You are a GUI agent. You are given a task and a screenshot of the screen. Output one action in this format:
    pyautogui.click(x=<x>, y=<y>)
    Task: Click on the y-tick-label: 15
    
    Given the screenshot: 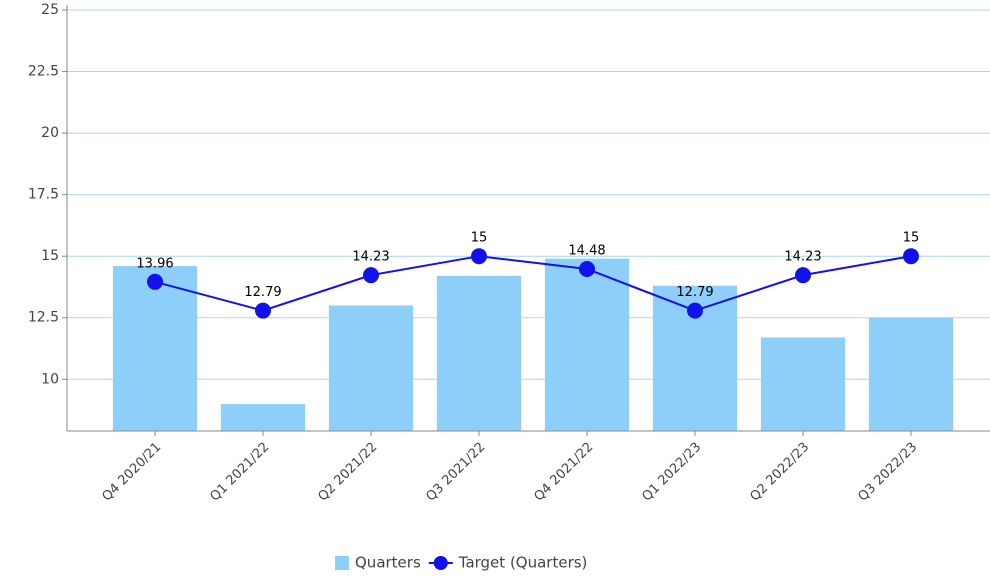 What is the action you would take?
    pyautogui.click(x=50, y=256)
    